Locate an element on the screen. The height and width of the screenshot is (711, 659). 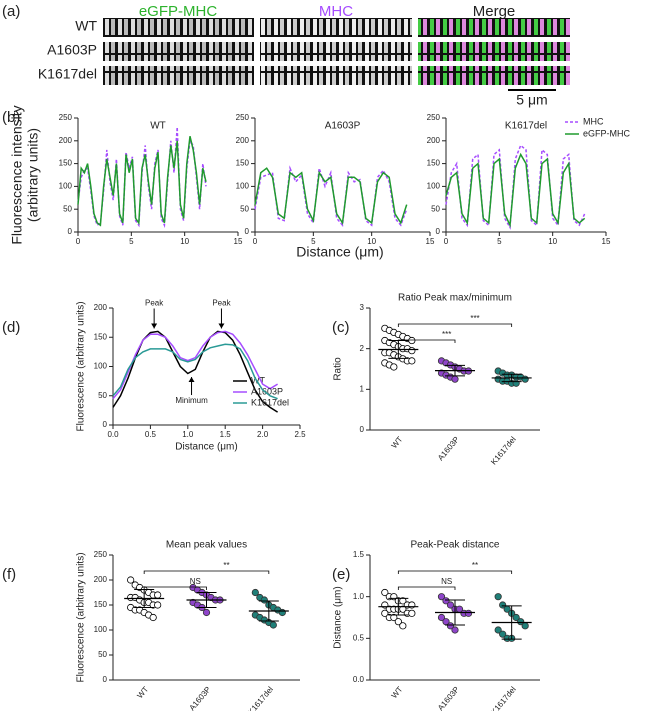
row-label: A1603P is located at coordinates (72, 50).